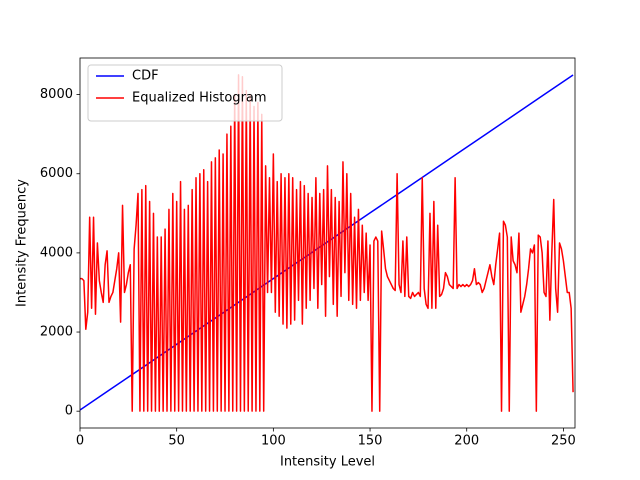 This screenshot has width=640, height=480. What do you see at coordinates (327, 462) in the screenshot?
I see `x-axis-label: Intensity Level` at bounding box center [327, 462].